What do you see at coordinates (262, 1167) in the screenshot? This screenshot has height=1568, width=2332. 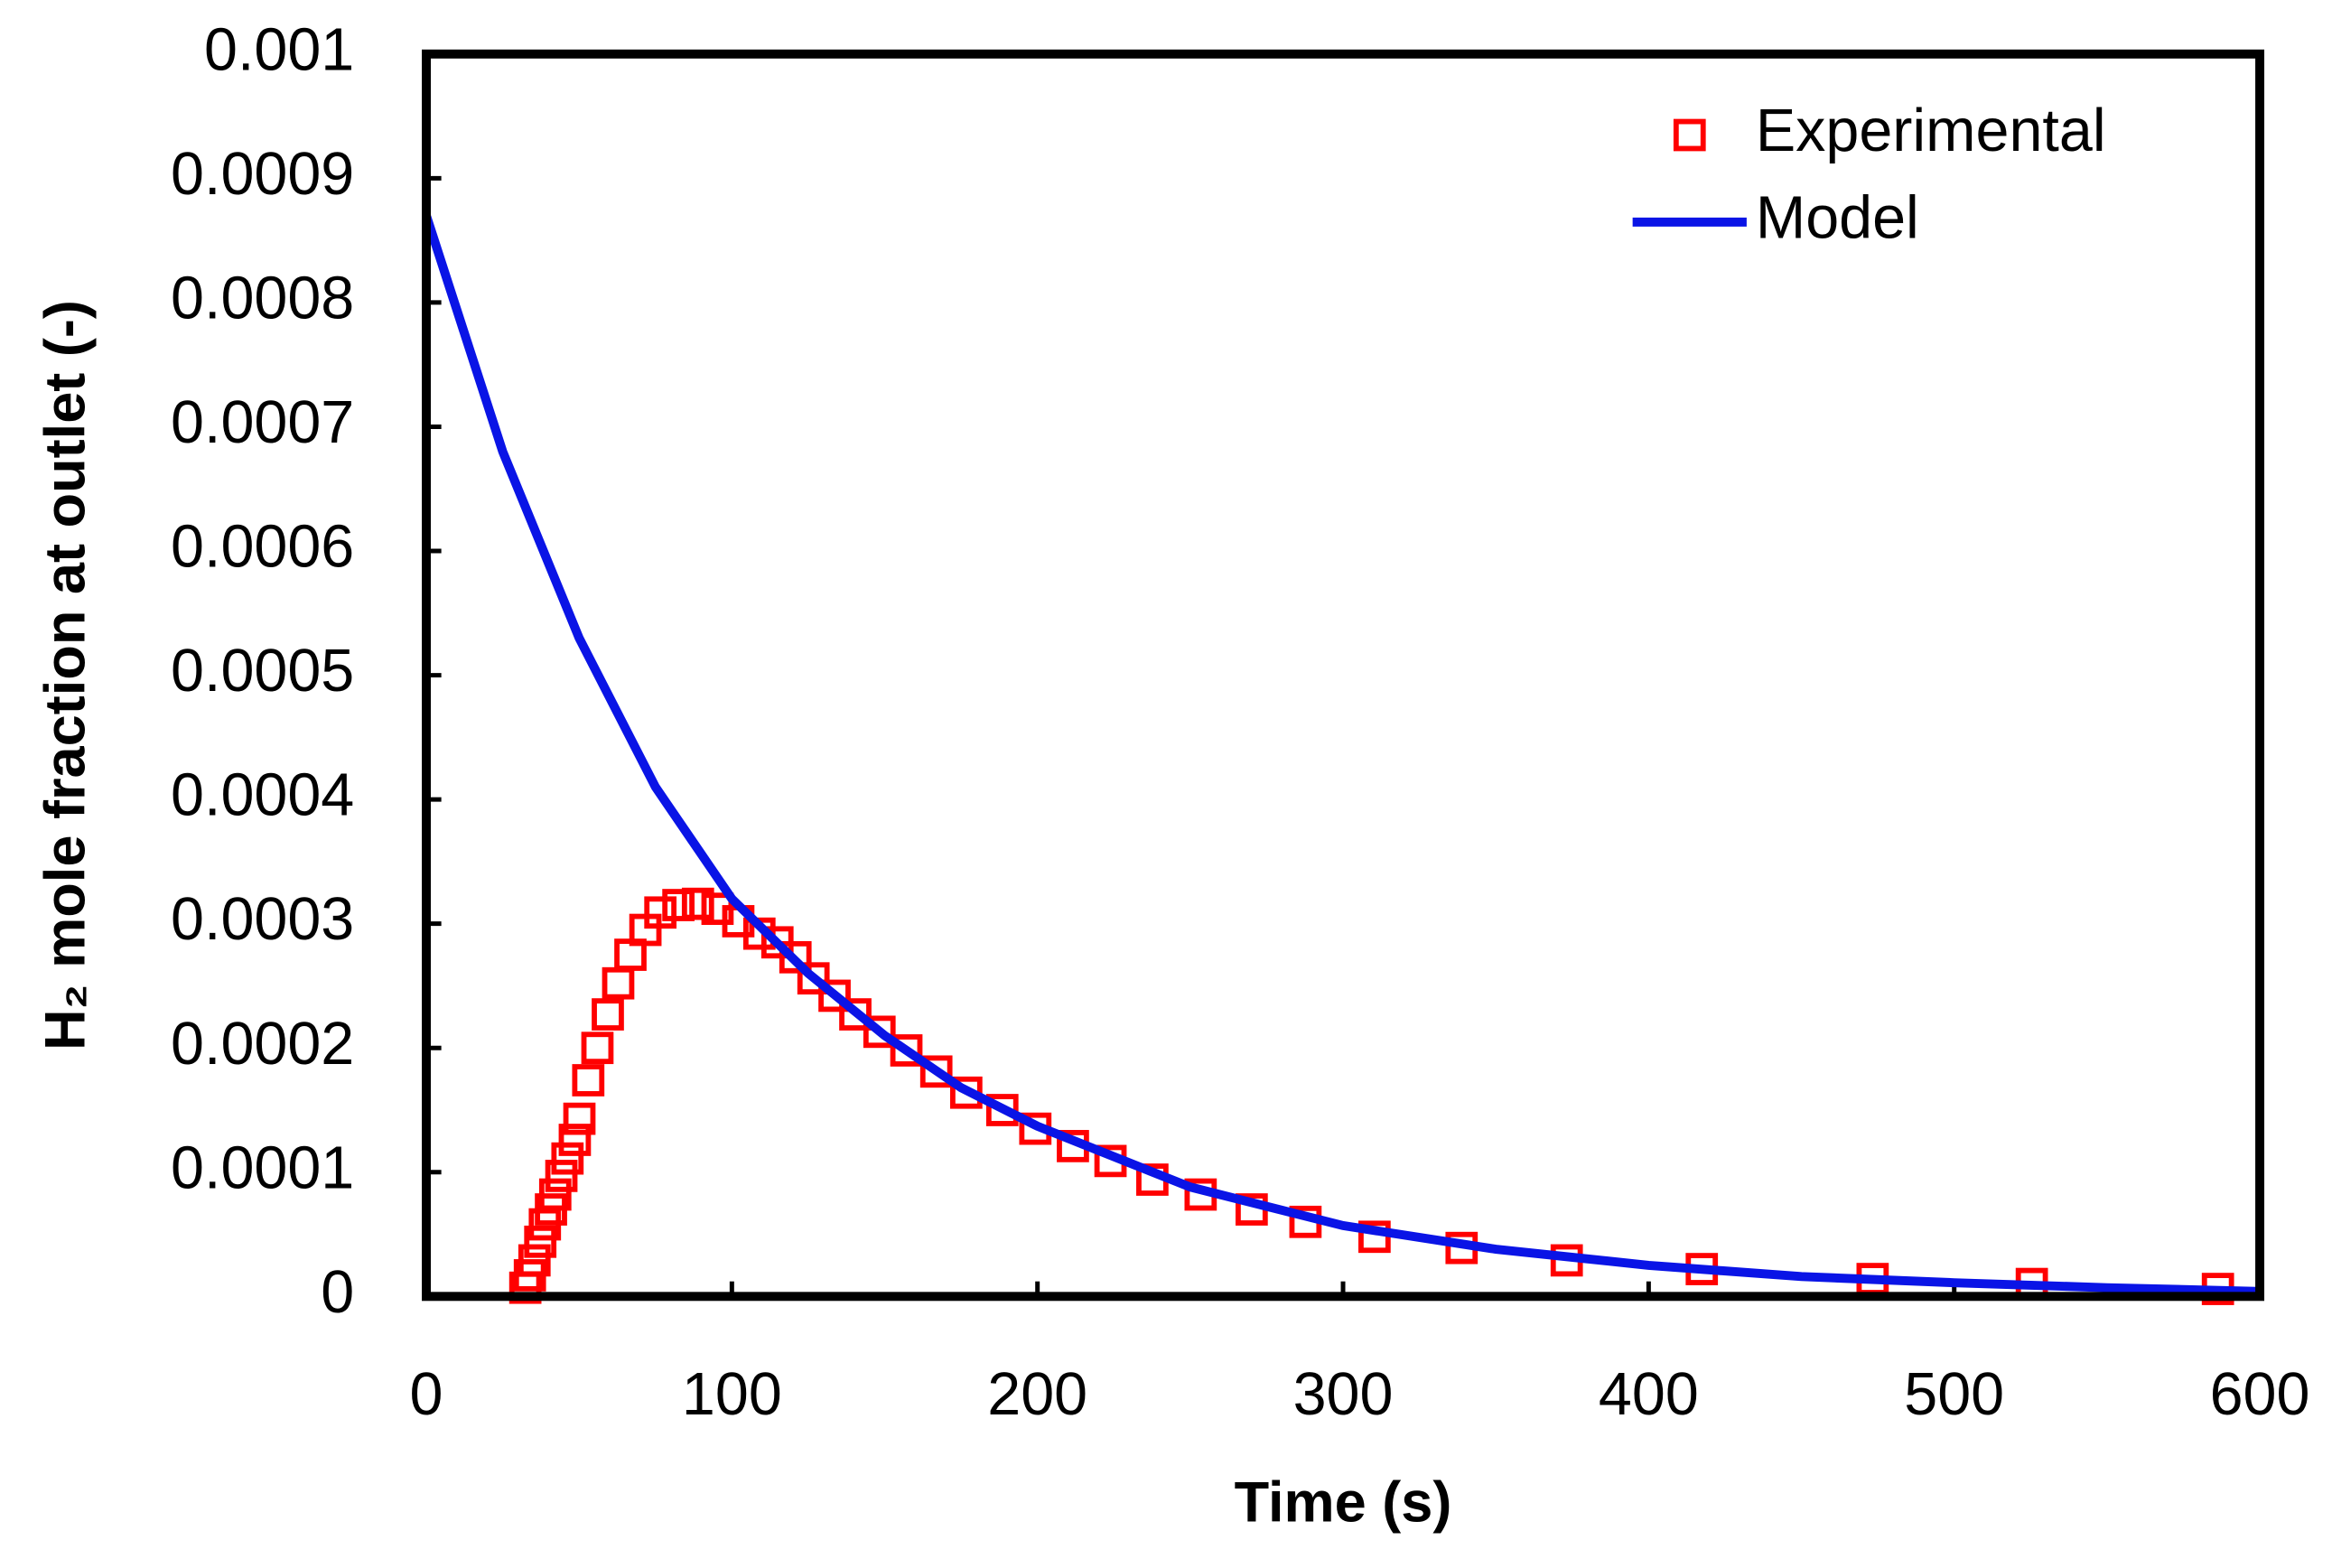 I see `y-tick-label: 0.0001` at bounding box center [262, 1167].